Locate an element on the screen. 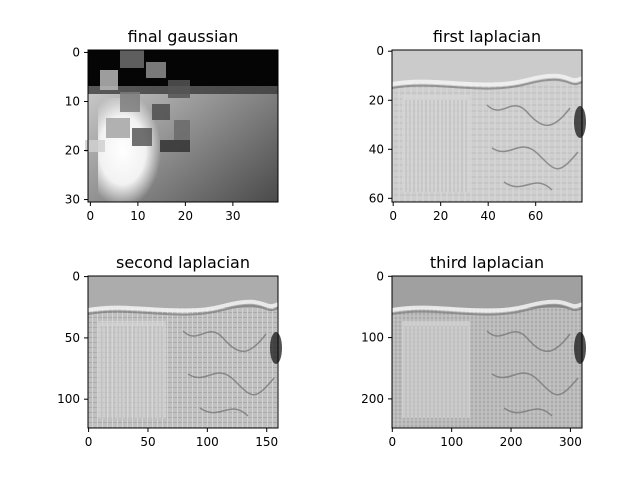 This screenshot has width=640, height=480. panel-title: final gaussian is located at coordinates (183, 36).